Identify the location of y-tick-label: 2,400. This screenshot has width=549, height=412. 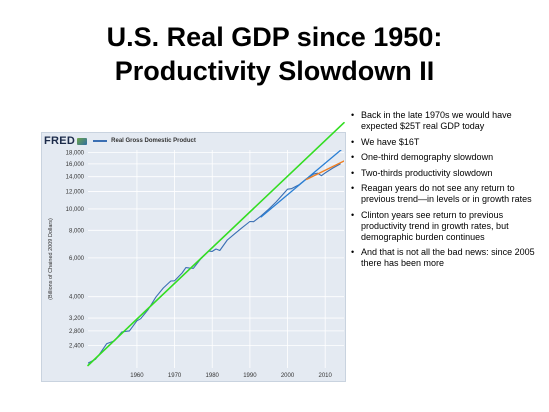
(77, 347).